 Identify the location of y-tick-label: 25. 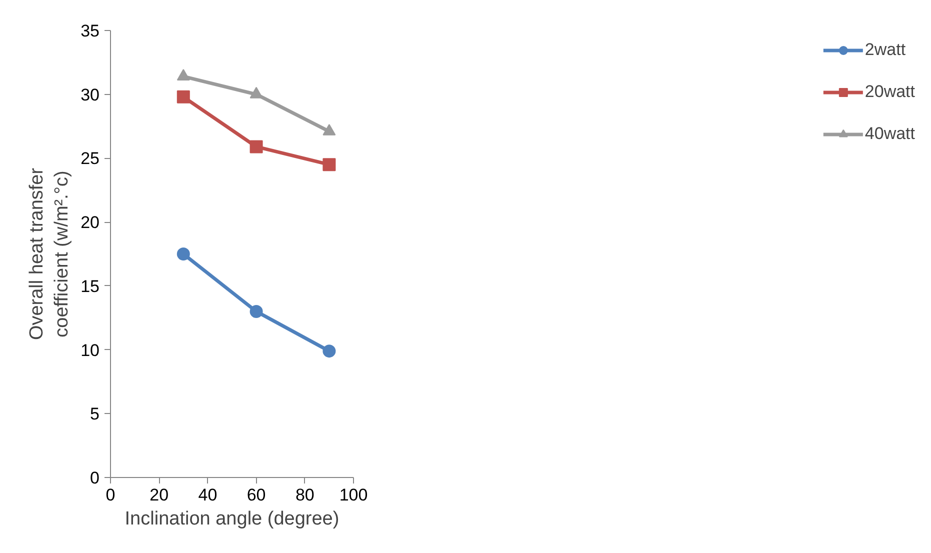
(90, 158).